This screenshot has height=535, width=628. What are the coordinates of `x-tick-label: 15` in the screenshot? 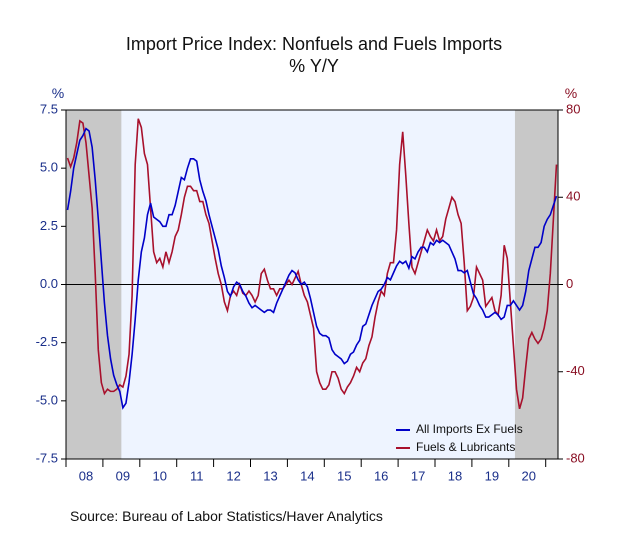 It's located at (344, 475).